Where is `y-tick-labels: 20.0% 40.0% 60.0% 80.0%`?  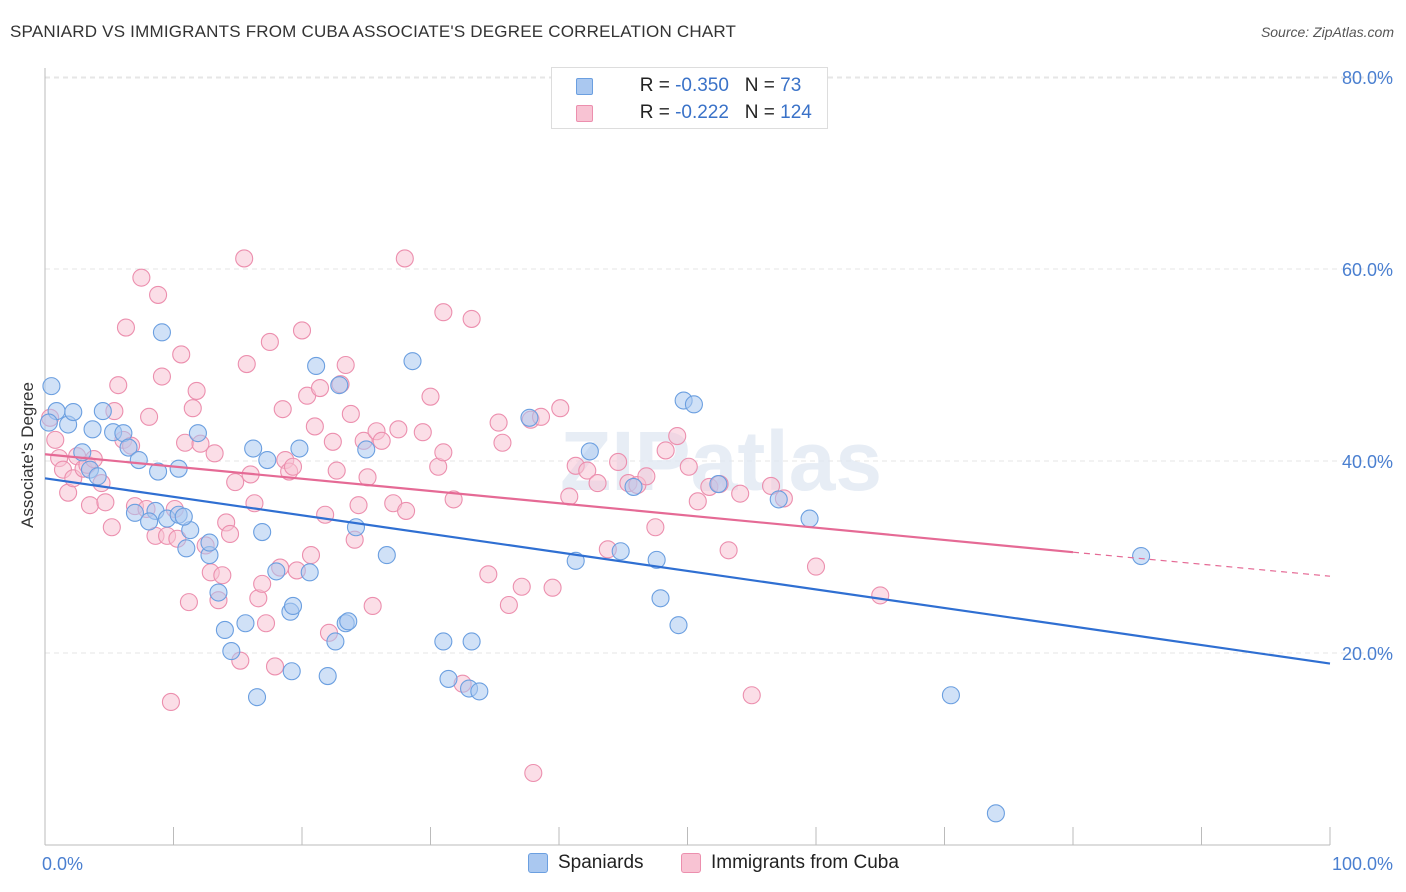 y-tick-labels: 20.0% 40.0% 60.0% 80.0% is located at coordinates (1367, 366).